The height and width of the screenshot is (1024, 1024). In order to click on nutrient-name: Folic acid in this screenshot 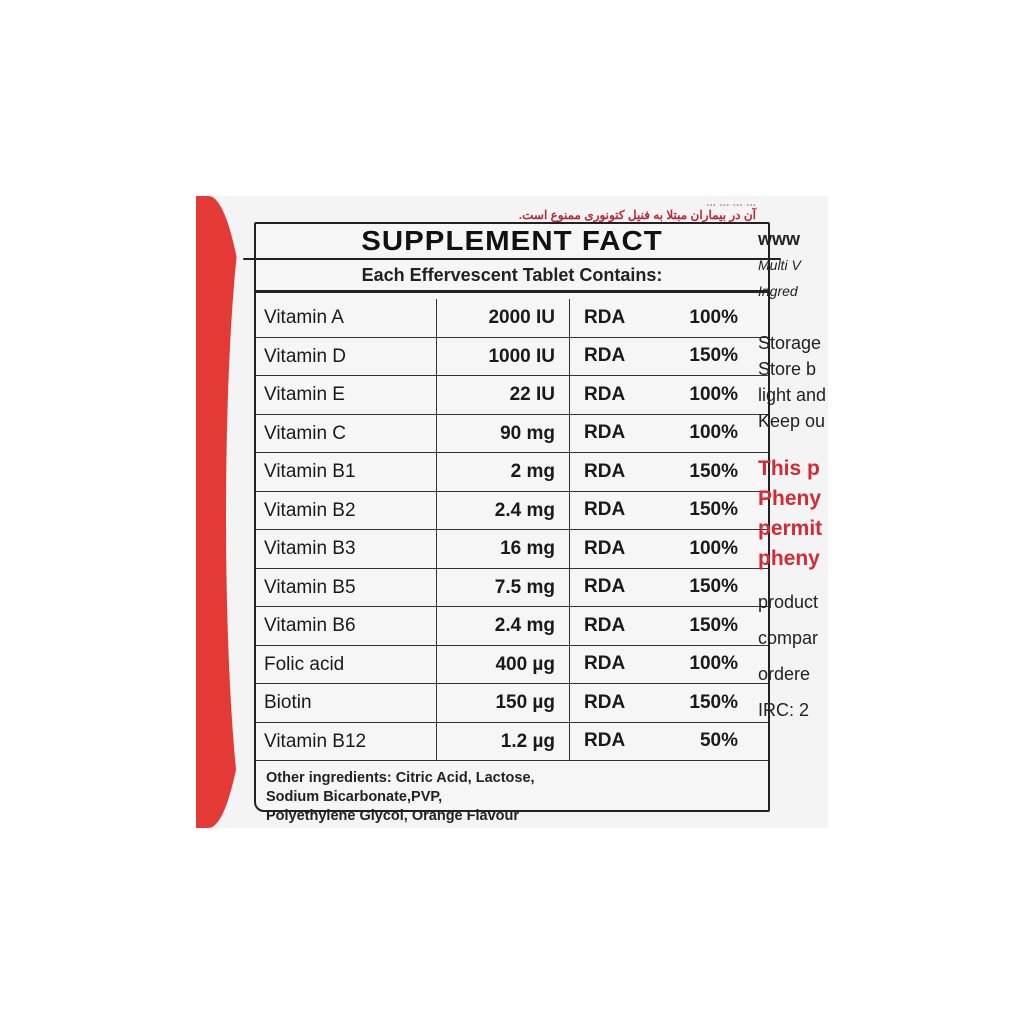, I will do `click(346, 664)`.